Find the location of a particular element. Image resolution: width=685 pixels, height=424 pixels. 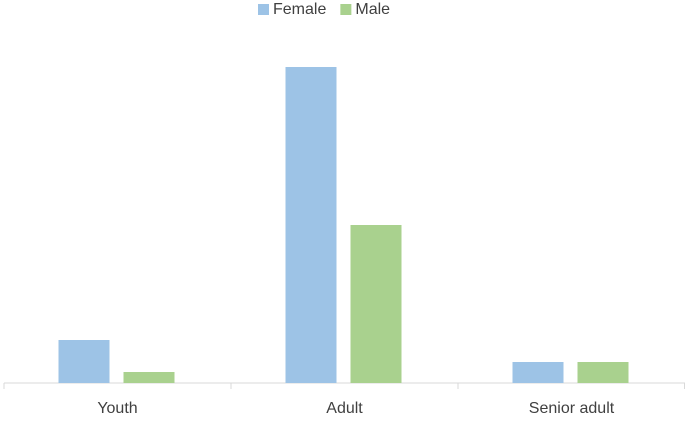

x-tick-label: Senior adult is located at coordinates (572, 408).